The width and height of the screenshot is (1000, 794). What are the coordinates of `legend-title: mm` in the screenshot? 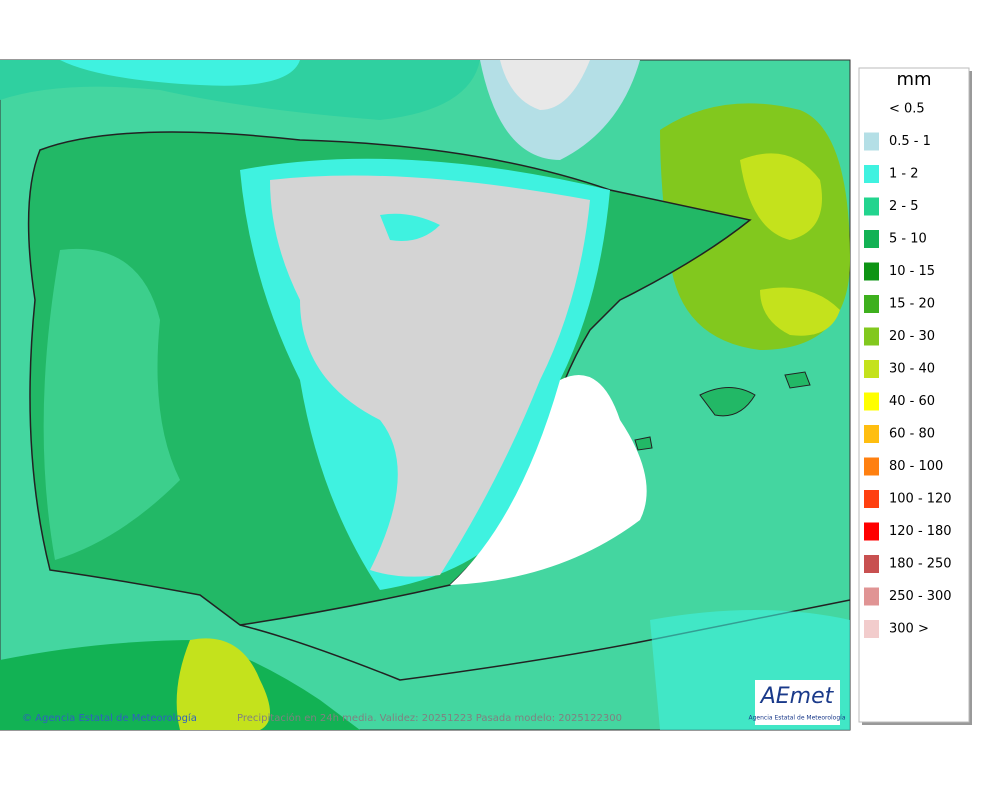 It's located at (913, 79).